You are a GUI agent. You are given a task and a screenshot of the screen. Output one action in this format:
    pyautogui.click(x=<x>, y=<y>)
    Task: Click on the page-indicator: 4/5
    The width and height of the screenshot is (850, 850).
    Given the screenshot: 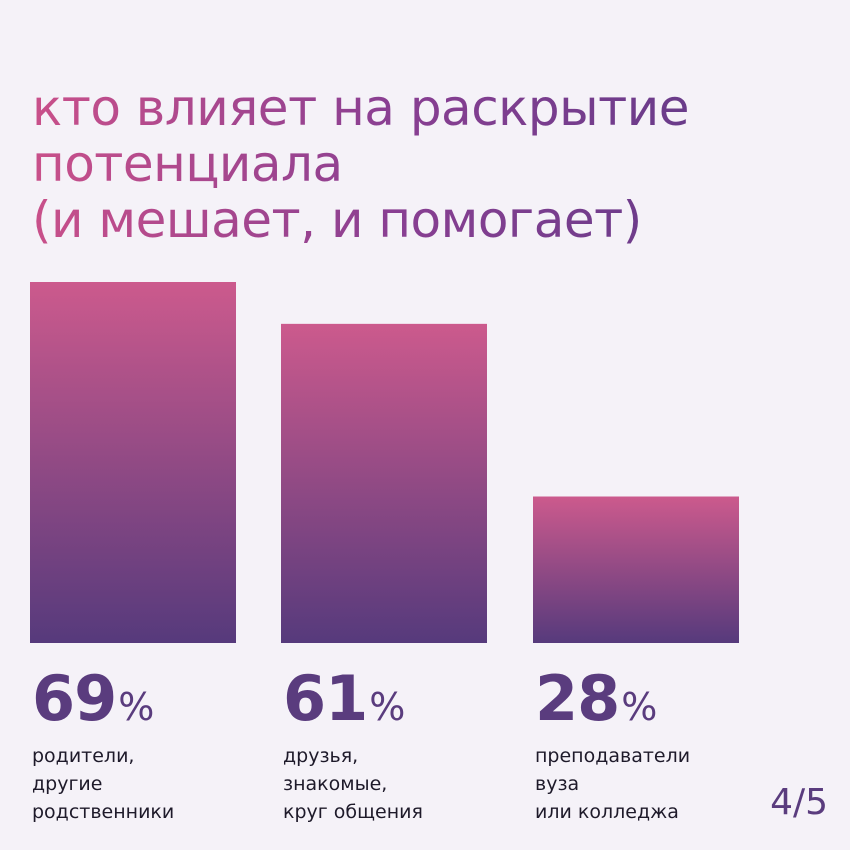 What is the action you would take?
    pyautogui.click(x=799, y=802)
    